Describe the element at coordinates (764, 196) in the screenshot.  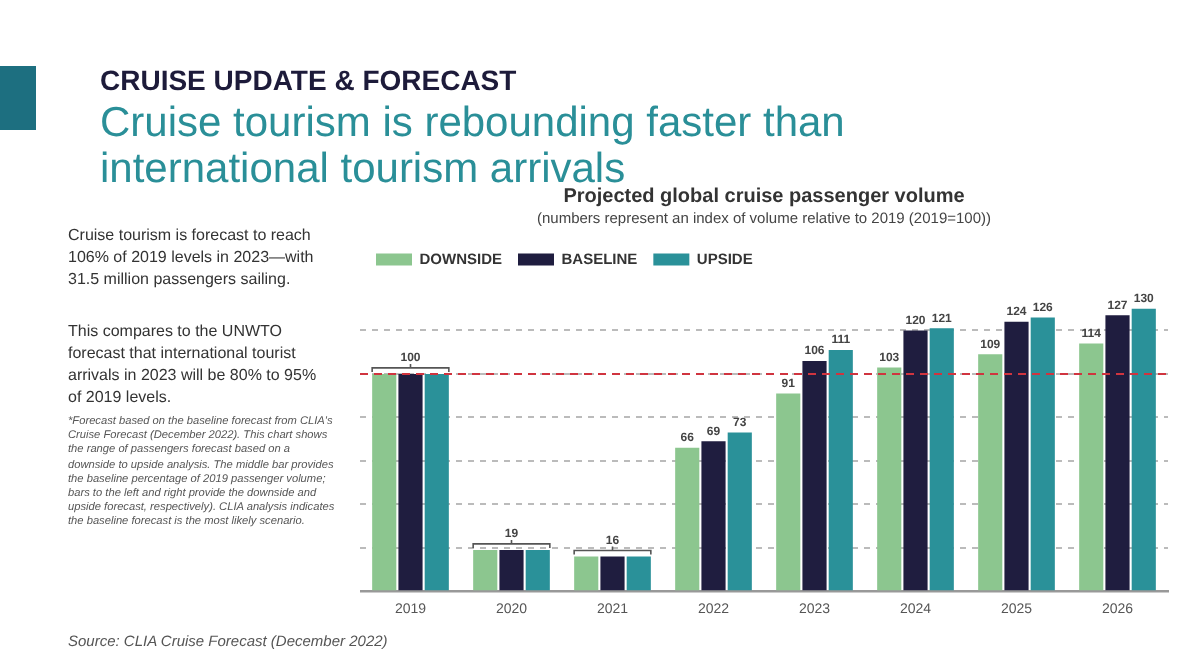
I see `chart-title: Projected global cruise passenger volume` at that location.